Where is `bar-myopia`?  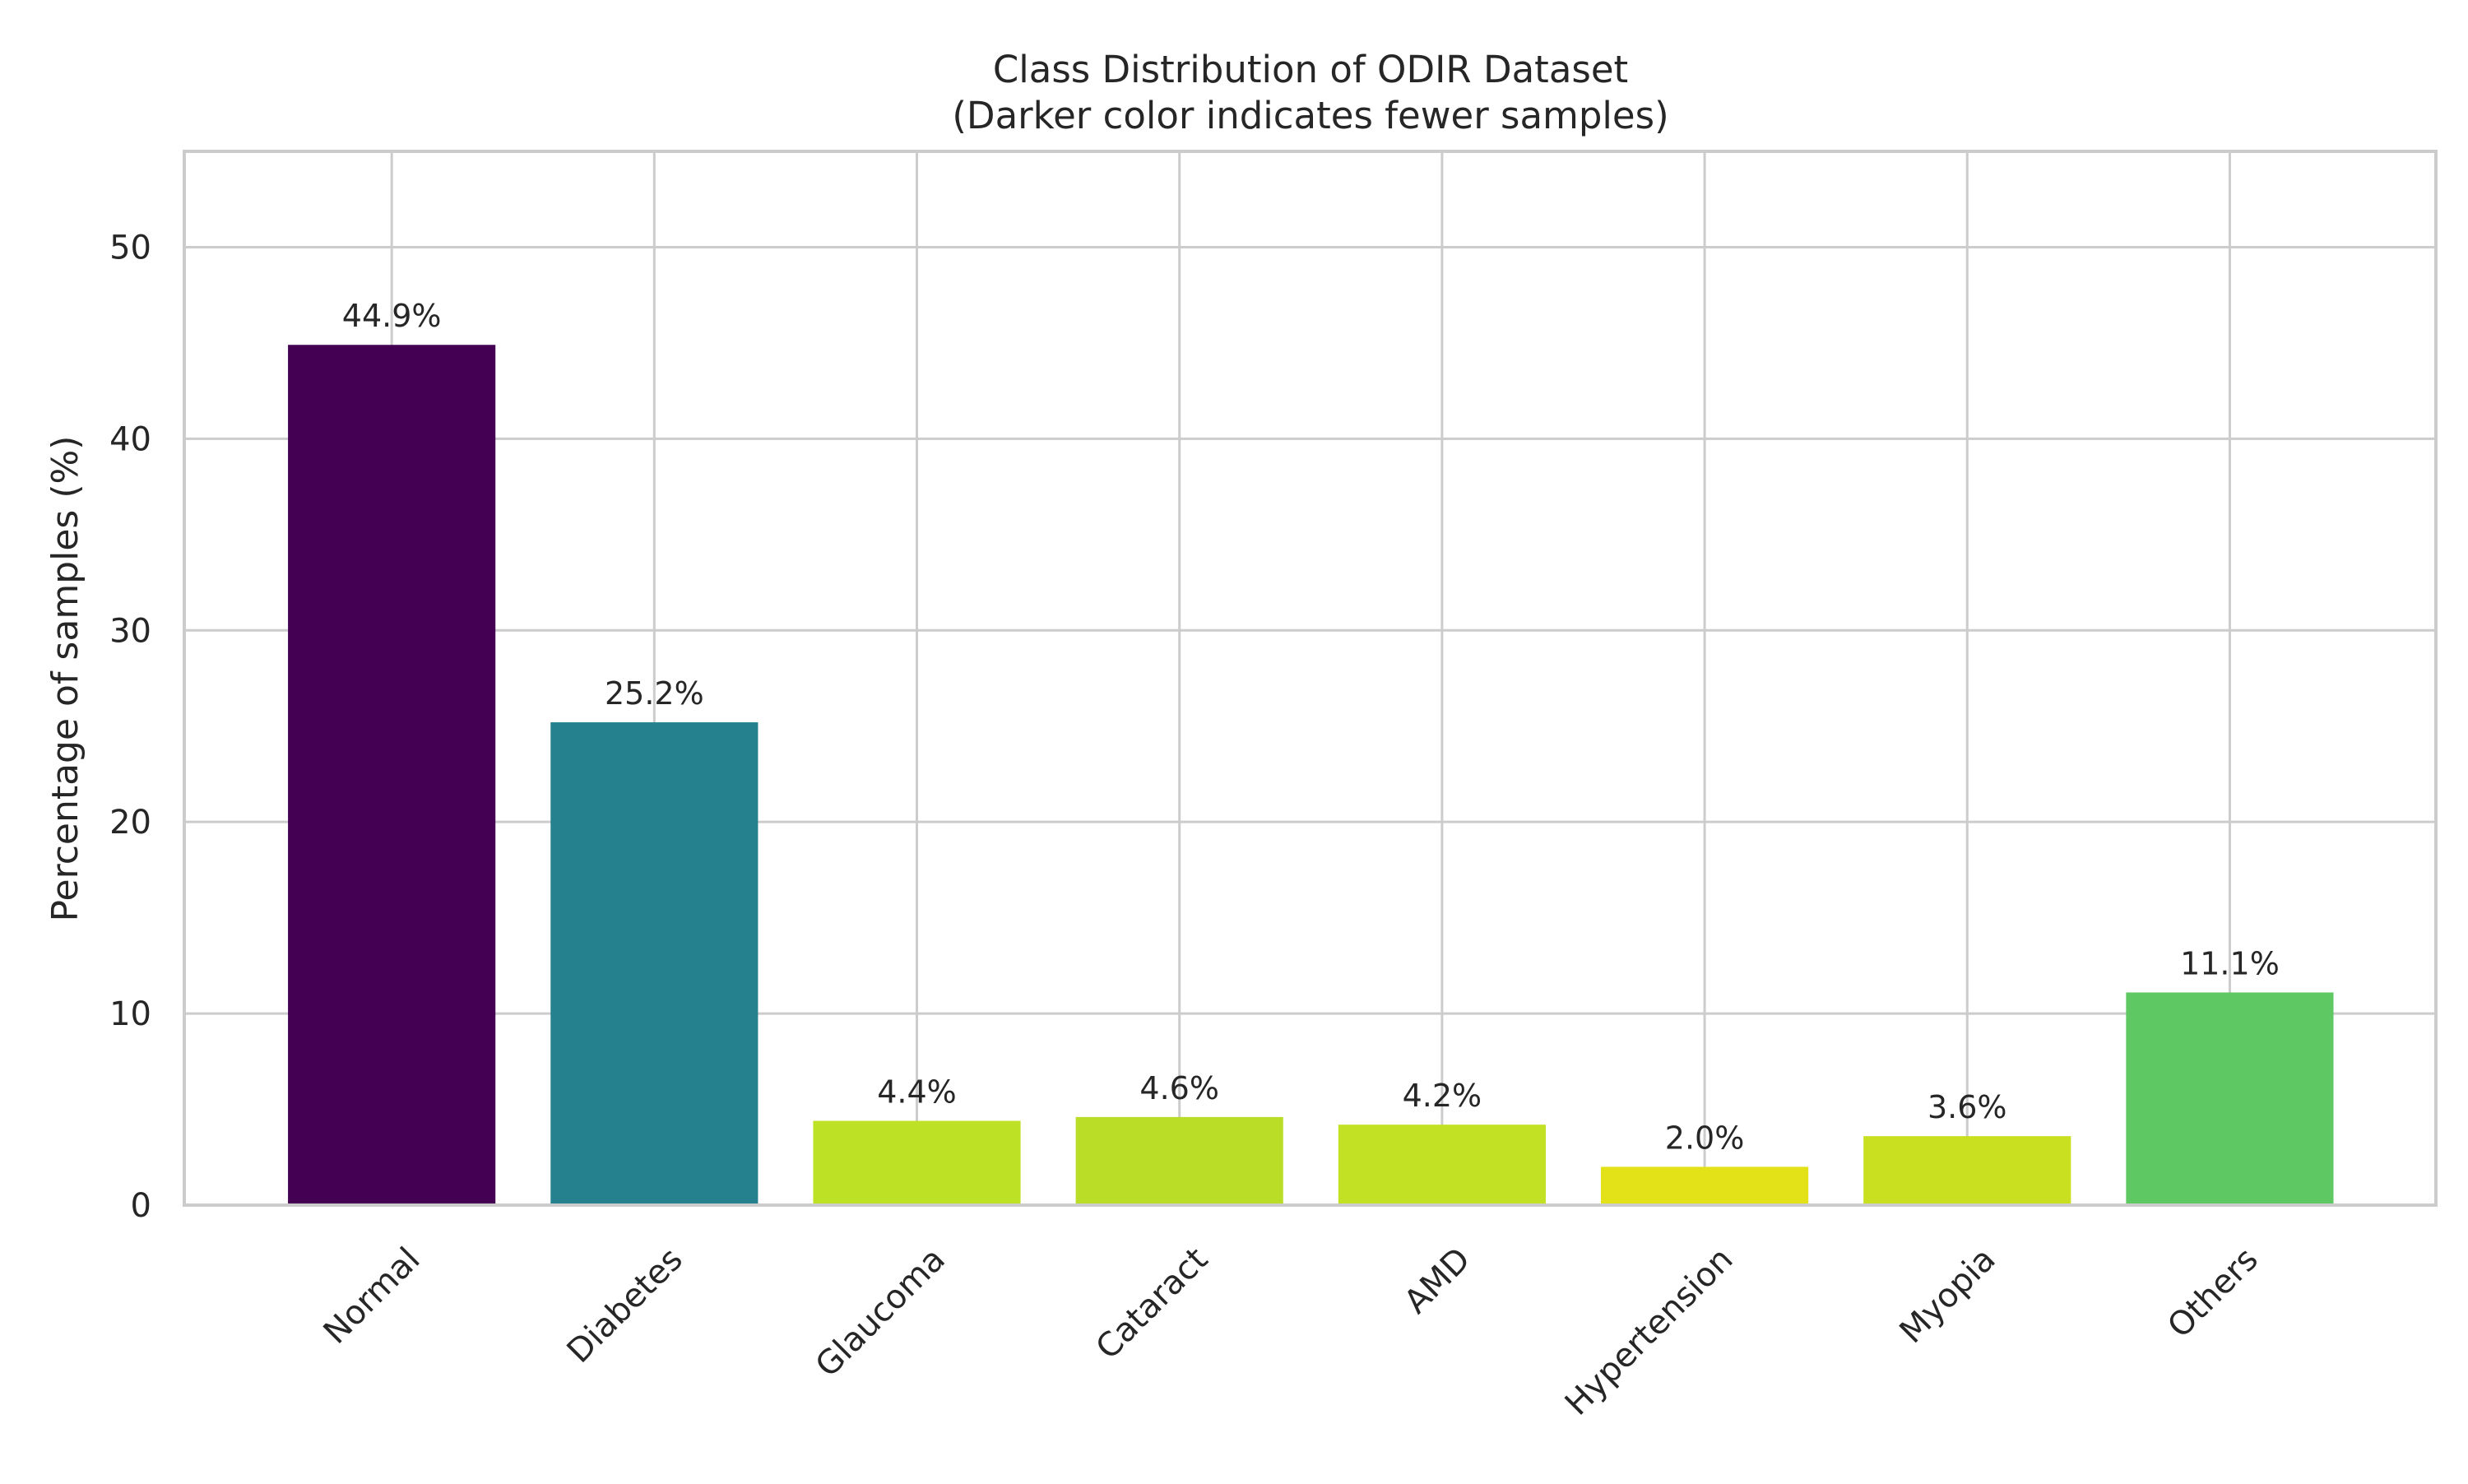 bar-myopia is located at coordinates (1967, 1170).